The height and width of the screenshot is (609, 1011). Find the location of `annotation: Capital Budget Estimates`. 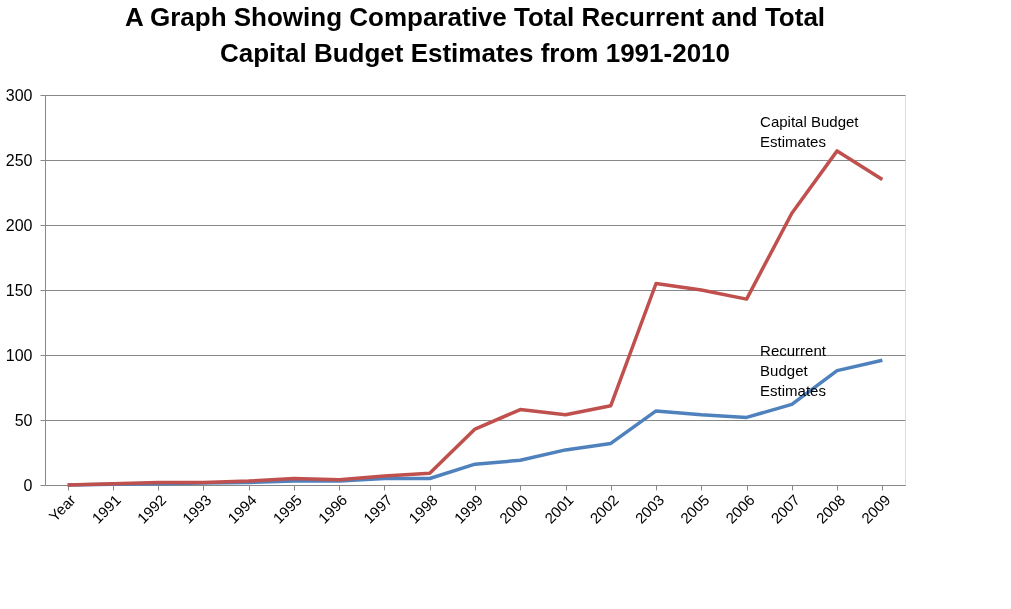

annotation: Capital Budget Estimates is located at coordinates (810, 131).